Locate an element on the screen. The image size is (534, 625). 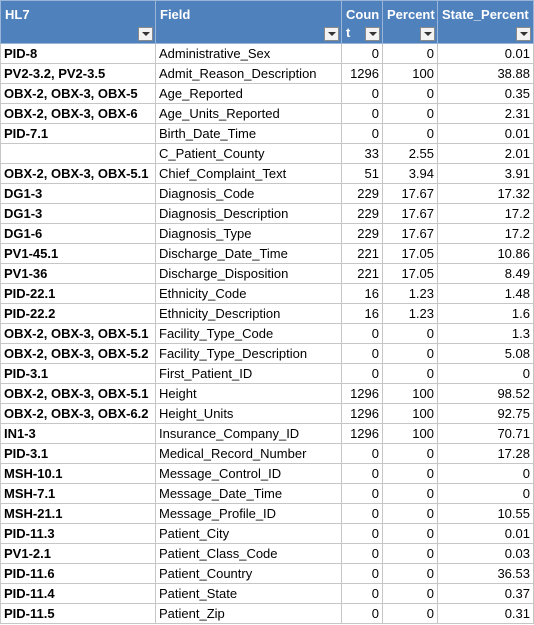
cell-state-percent: 1.48 is located at coordinates (485, 293).